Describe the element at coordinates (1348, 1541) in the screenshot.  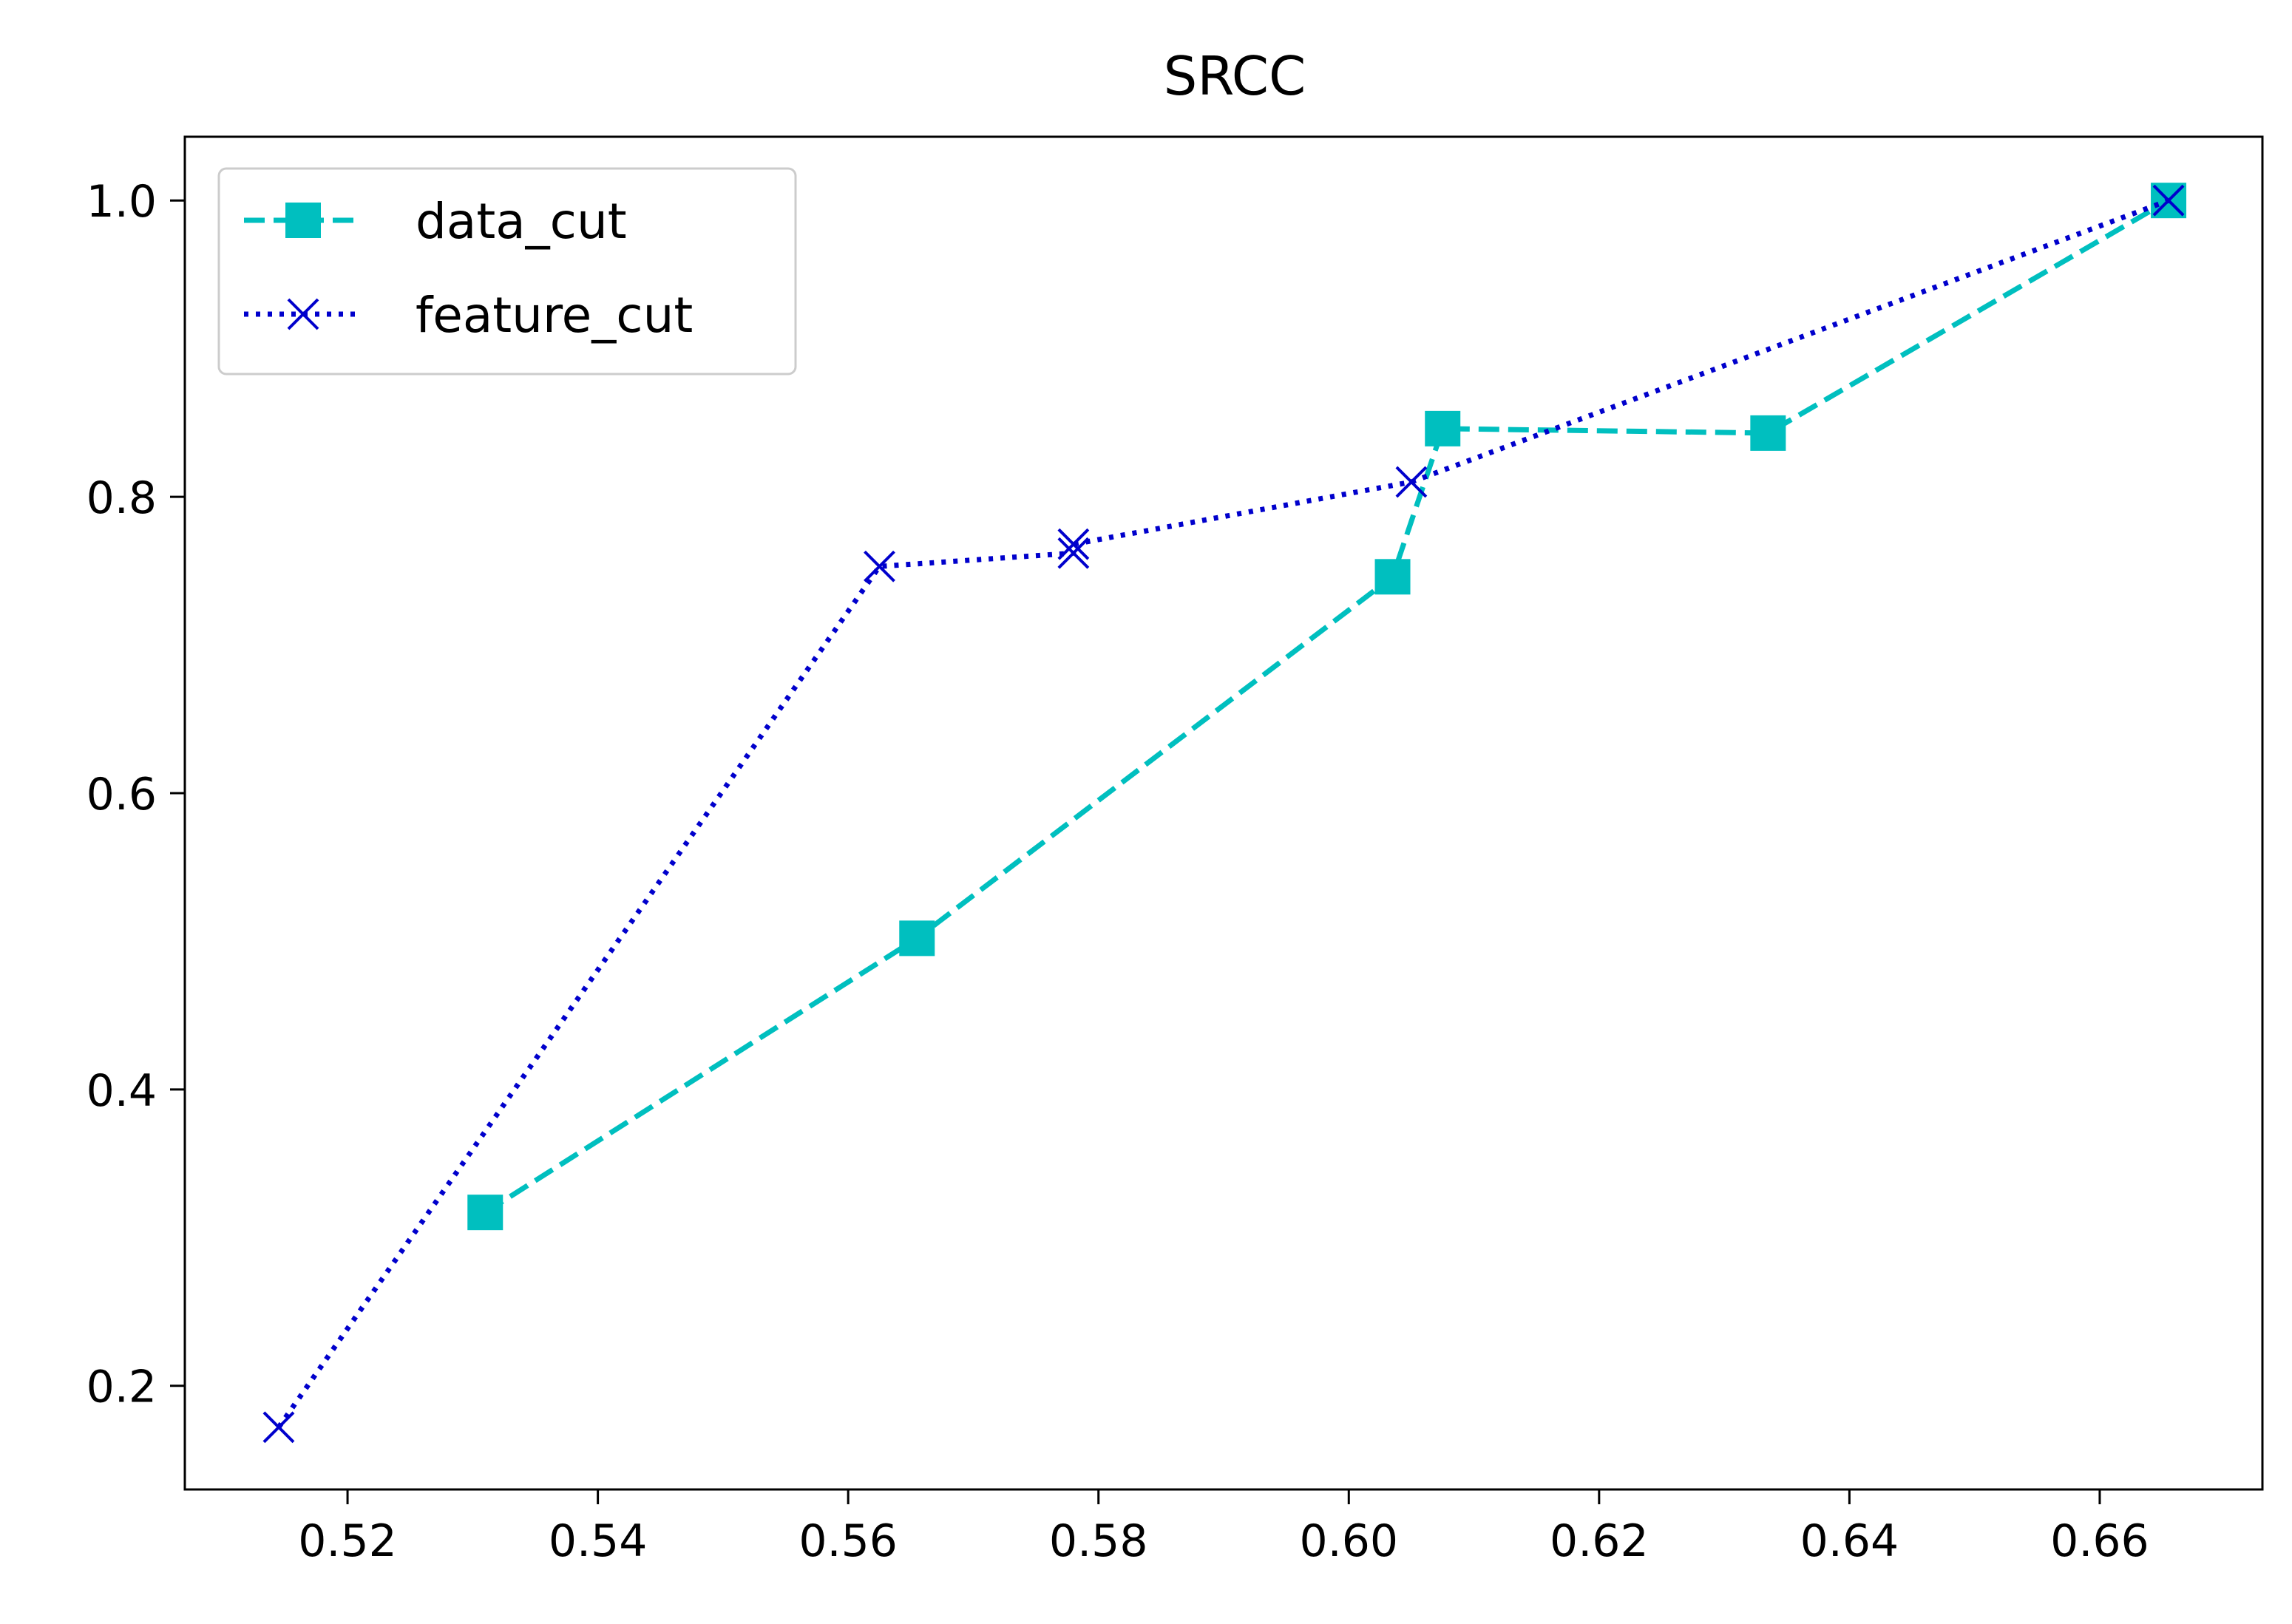
I see `x-tick-label: 0.60` at that location.